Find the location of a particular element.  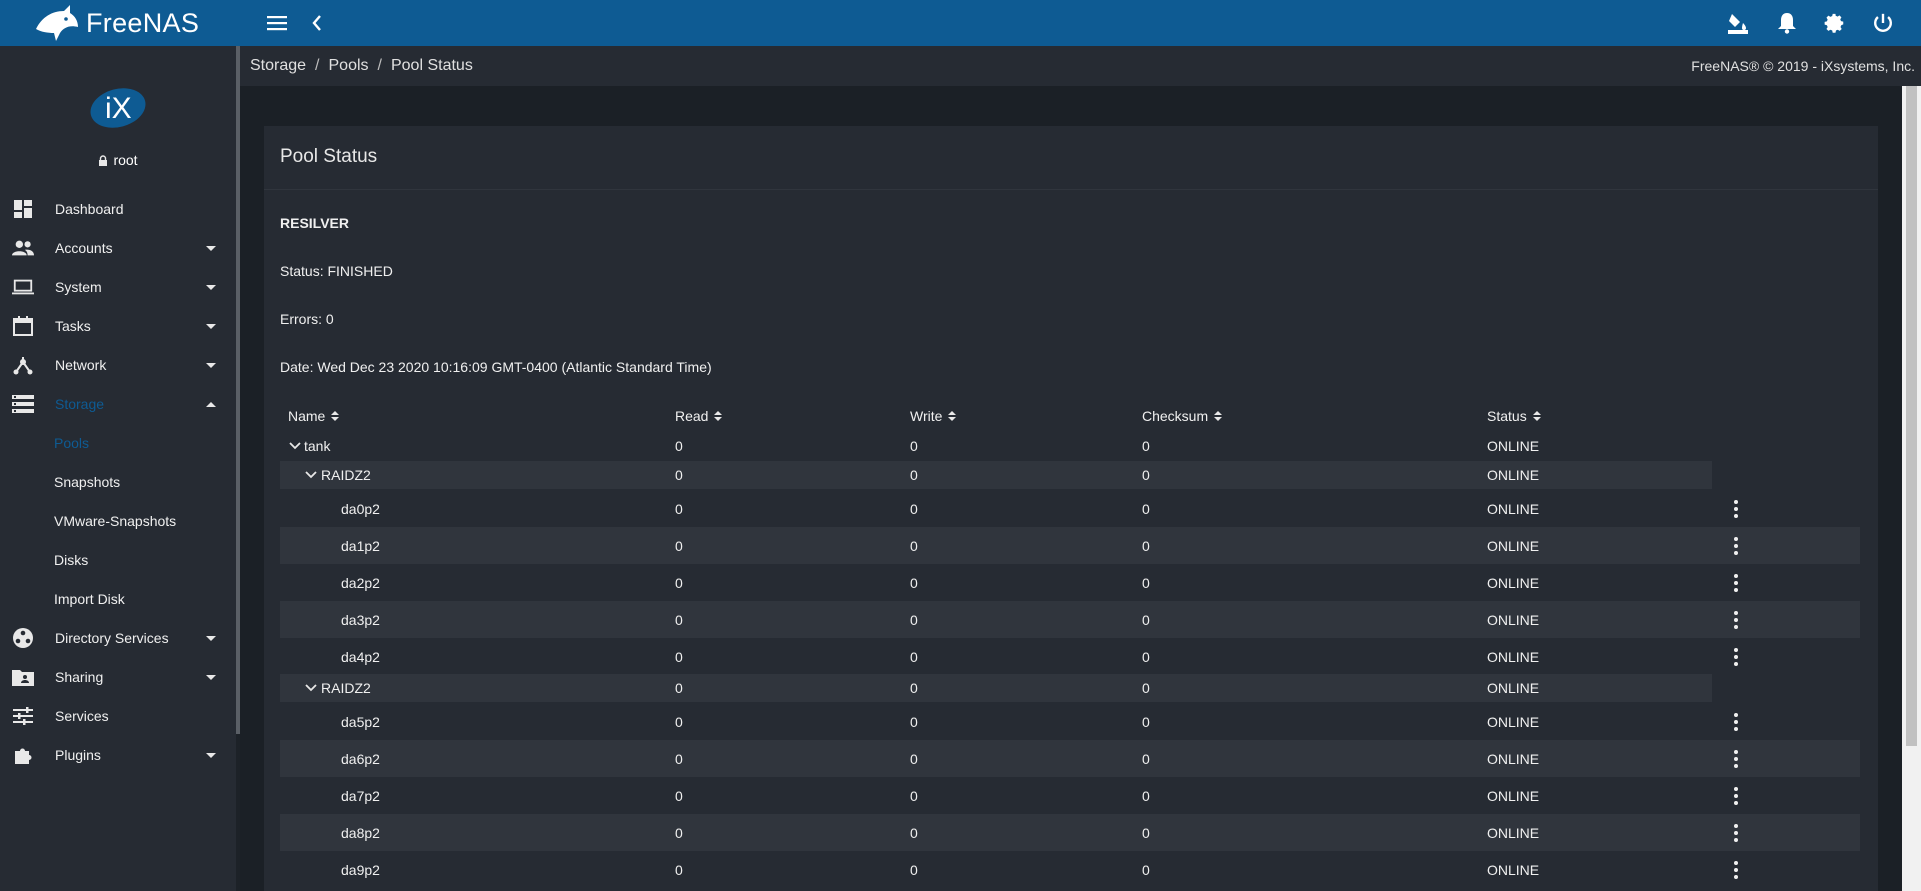

puzzle-icon is located at coordinates (23, 755).